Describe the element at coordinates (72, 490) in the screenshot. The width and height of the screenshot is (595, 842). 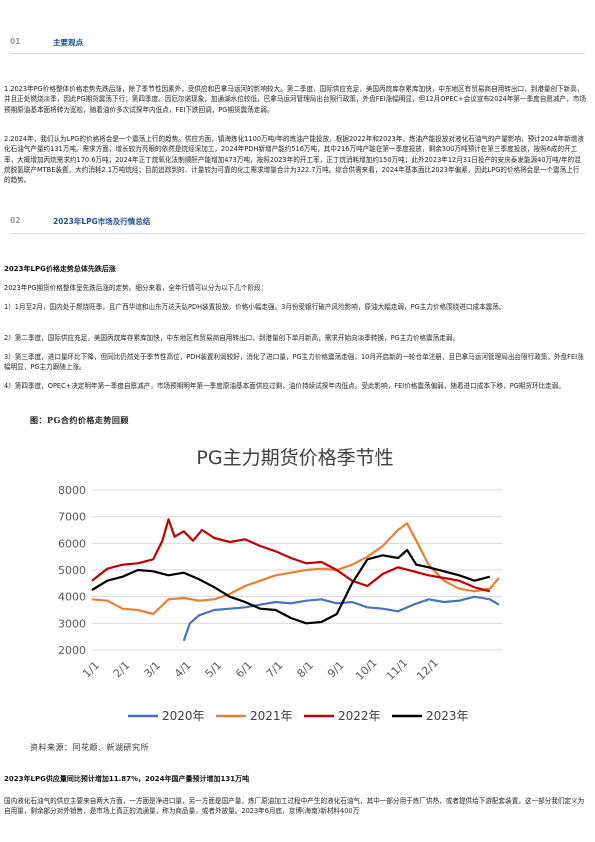
I see `y-tick-label: 8000` at that location.